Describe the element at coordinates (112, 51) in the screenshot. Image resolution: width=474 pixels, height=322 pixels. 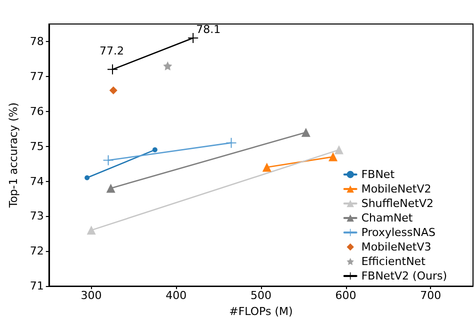
I see `data-label: 77.2` at that location.